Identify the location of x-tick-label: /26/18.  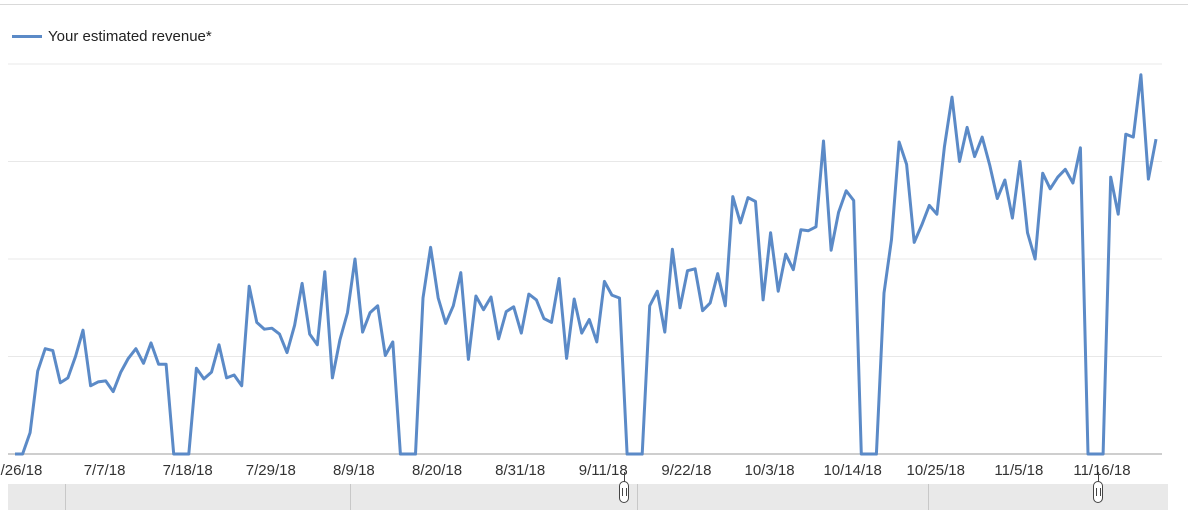
(22, 470).